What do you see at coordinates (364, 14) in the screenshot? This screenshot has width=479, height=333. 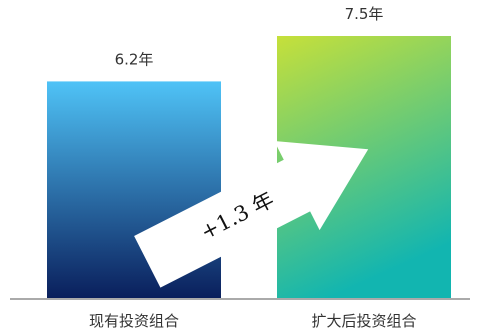 I see `value-label-2: 7.5年` at bounding box center [364, 14].